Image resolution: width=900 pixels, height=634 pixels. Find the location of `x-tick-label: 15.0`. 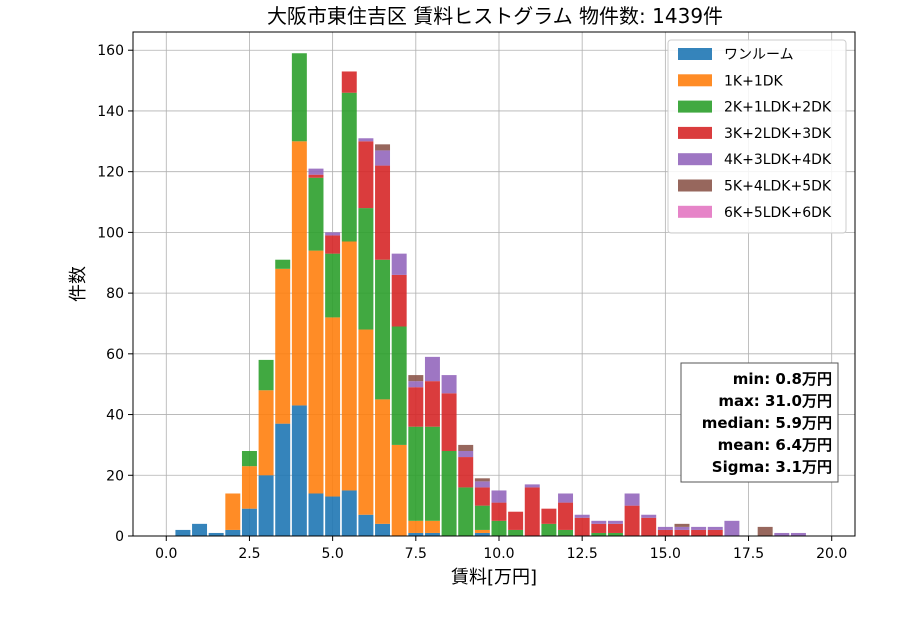

x-tick-label: 15.0 is located at coordinates (665, 554).